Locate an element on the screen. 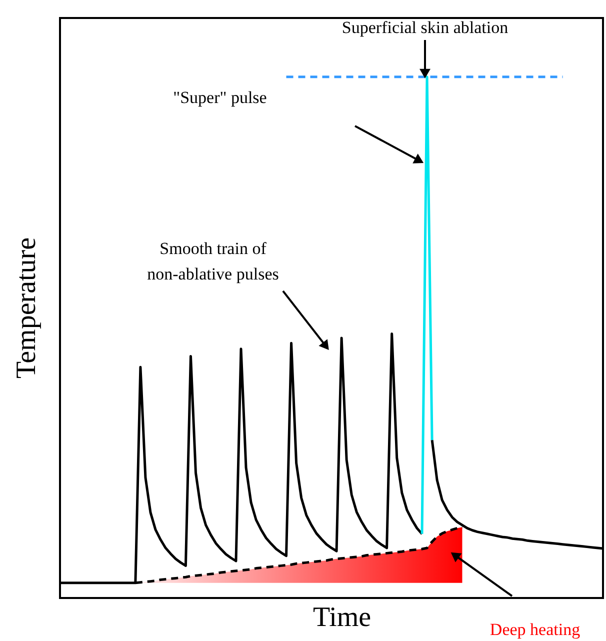 Image resolution: width=606 pixels, height=641 pixels. text: Superficial skin ablation is located at coordinates (425, 27).